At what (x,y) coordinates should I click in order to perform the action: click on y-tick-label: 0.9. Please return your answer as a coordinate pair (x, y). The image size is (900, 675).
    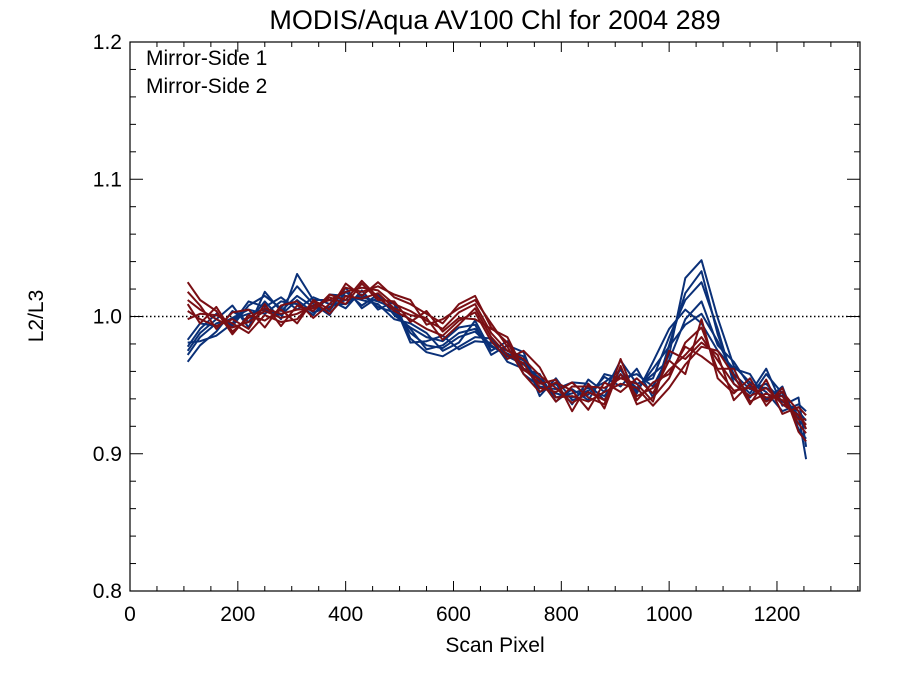
    Looking at the image, I should click on (107, 454).